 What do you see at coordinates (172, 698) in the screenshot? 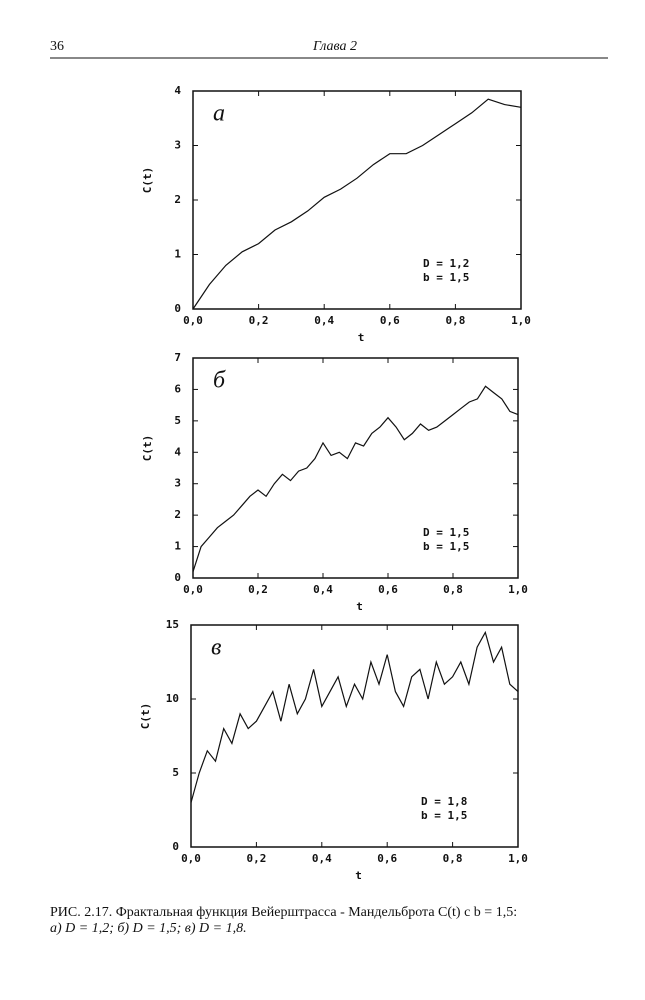
I see `y-tick-label: 10` at bounding box center [172, 698].